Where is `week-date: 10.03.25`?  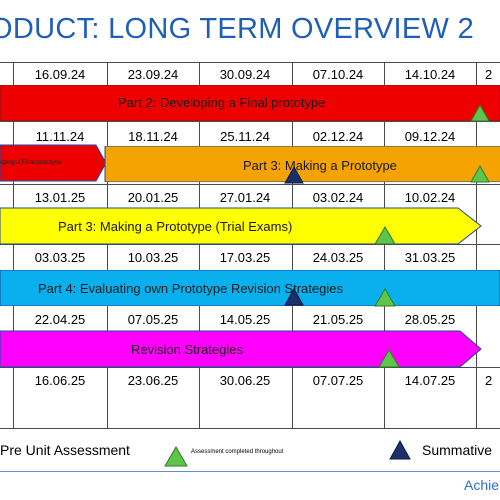
week-date: 10.03.25 is located at coordinates (153, 257).